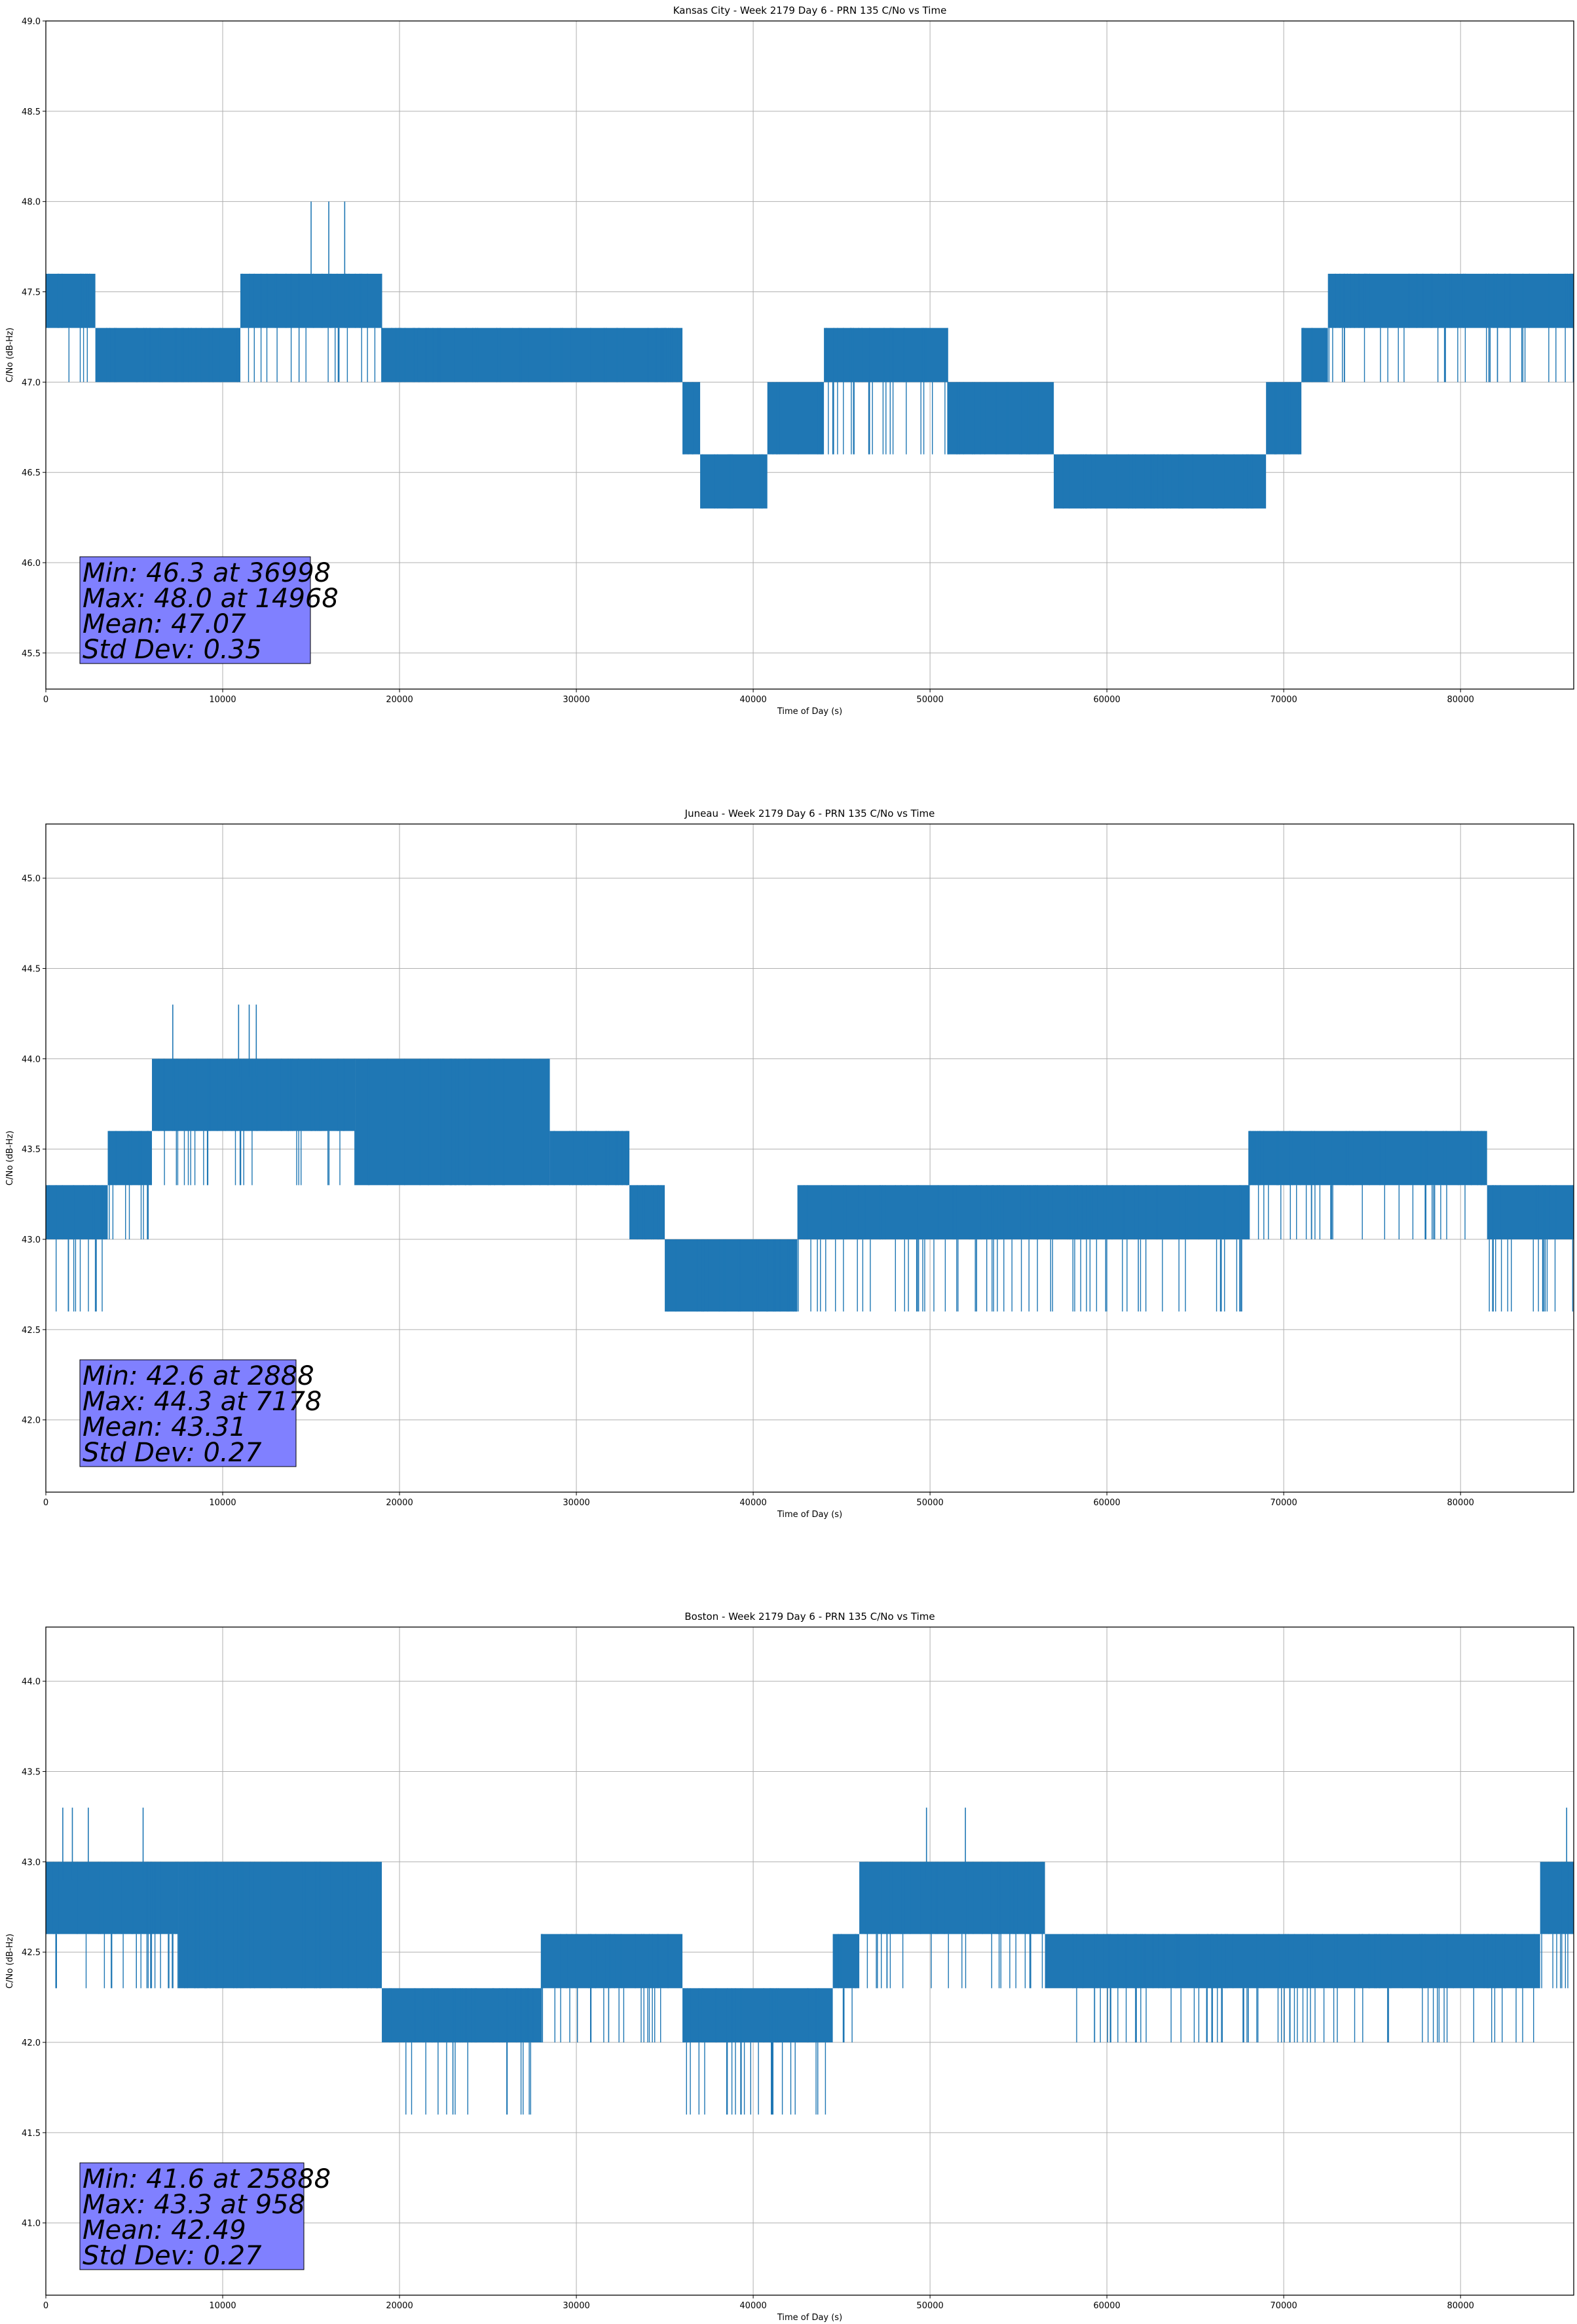  Describe the element at coordinates (164, 2230) in the screenshot. I see `stats-mean: Mean: 42.49` at that location.